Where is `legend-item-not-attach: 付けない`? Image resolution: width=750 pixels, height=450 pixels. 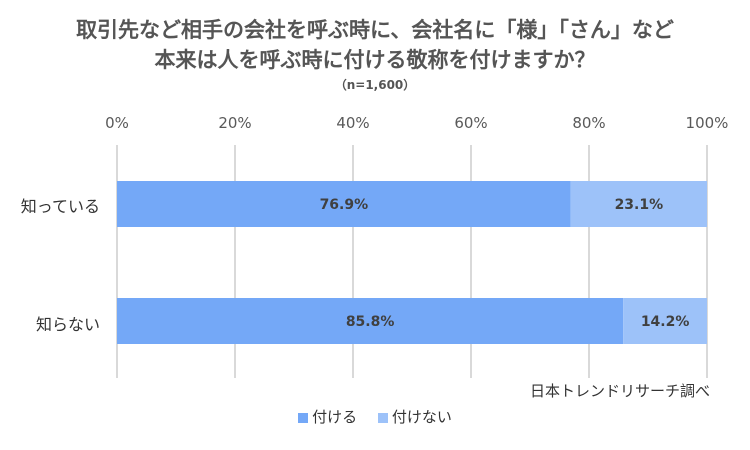 legend-item-not-attach: 付けない is located at coordinates (414, 416).